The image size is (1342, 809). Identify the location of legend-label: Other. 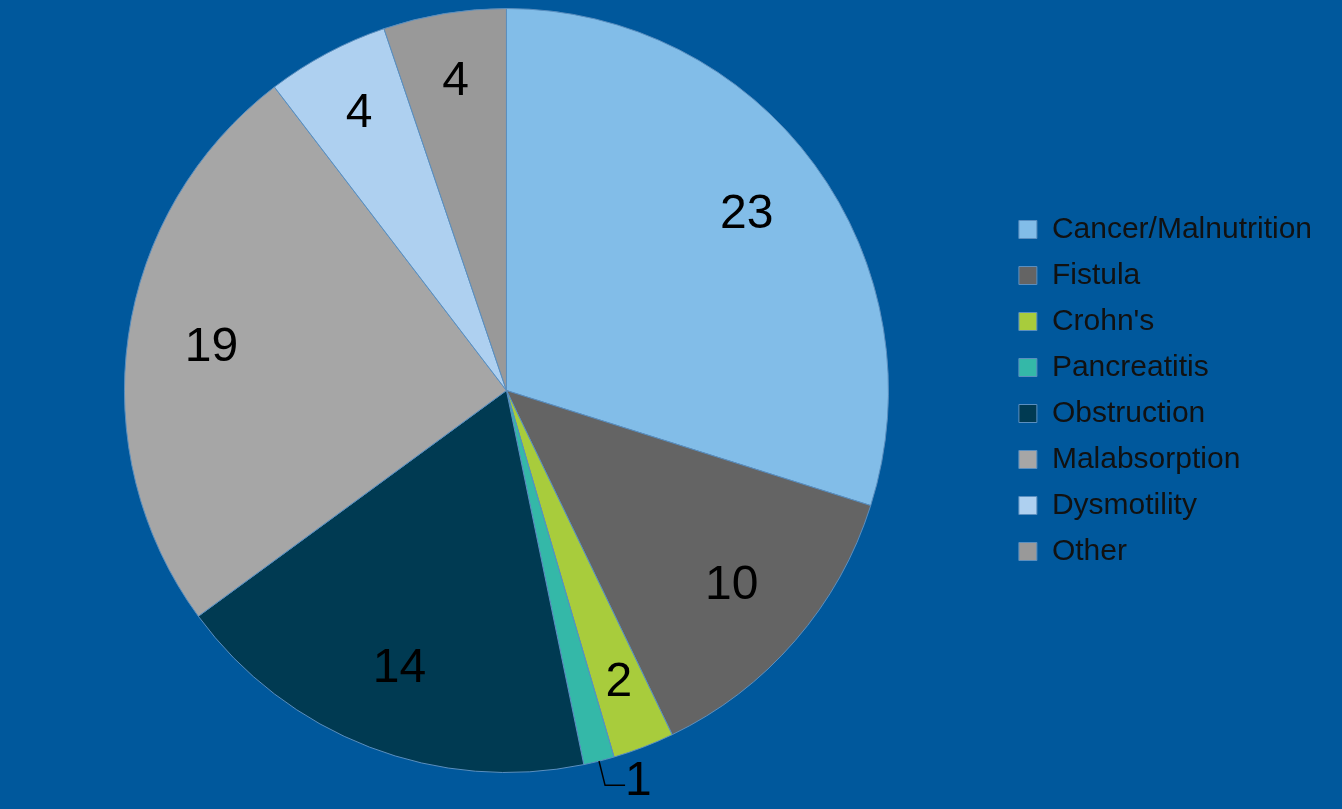
(1089, 549).